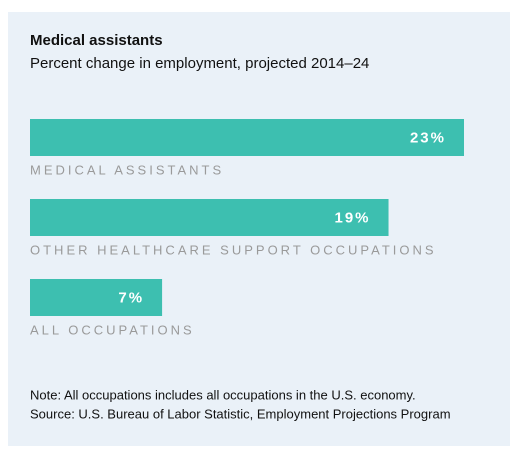 This screenshot has height=456, width=519. Describe the element at coordinates (428, 137) in the screenshot. I see `value-label: 23%` at that location.